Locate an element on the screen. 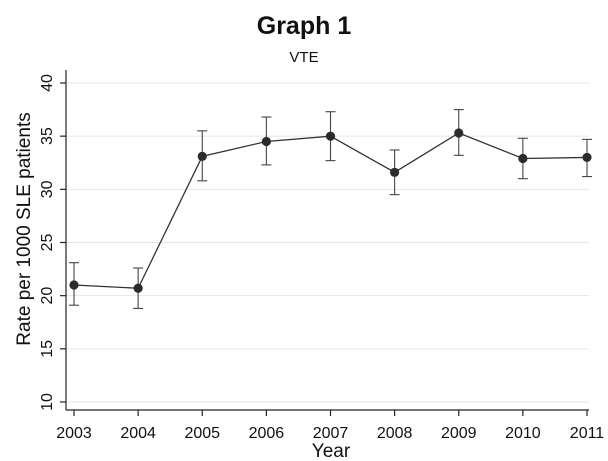  y-tick-label-35: 35 is located at coordinates (47, 136).